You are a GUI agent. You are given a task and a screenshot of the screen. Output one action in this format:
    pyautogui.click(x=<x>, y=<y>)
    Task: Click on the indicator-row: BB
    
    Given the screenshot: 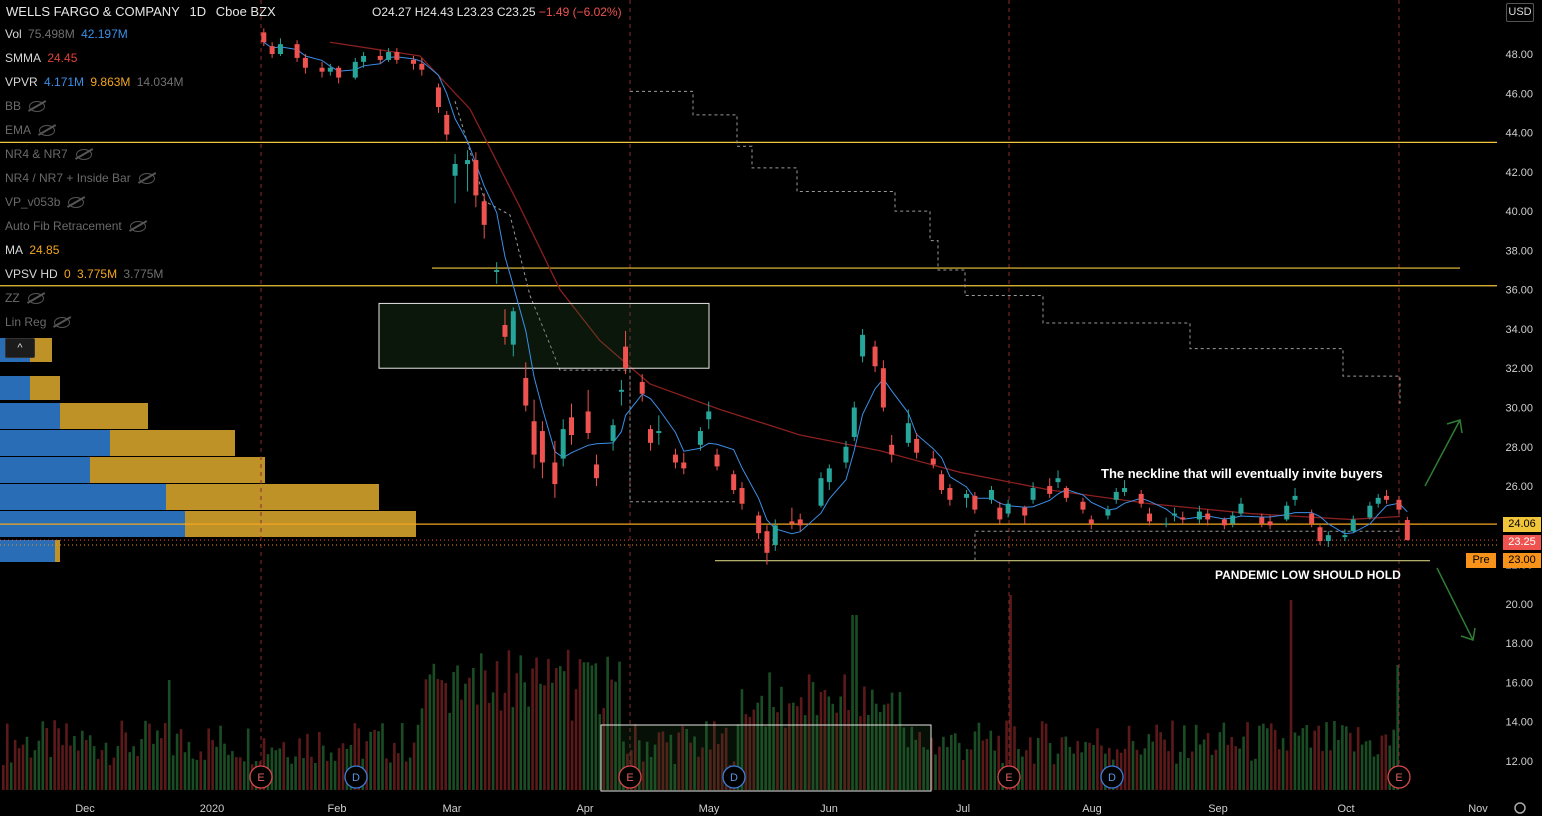 What is the action you would take?
    pyautogui.click(x=25, y=106)
    